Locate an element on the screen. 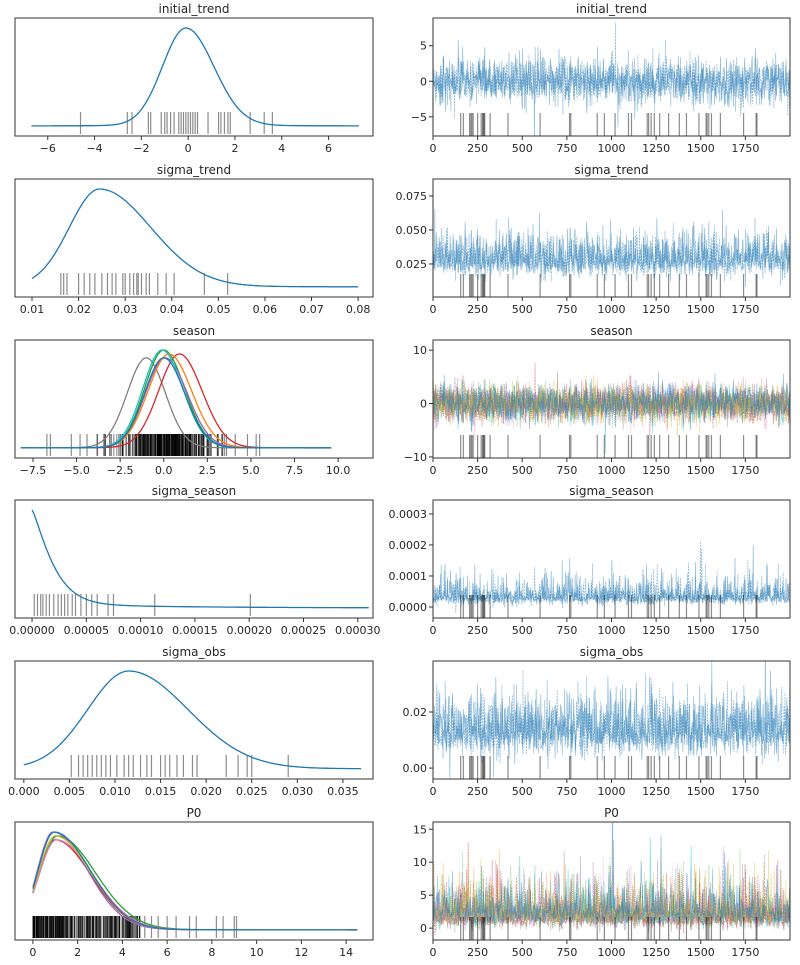 The height and width of the screenshot is (965, 800). y-tick-label: 10 is located at coordinates (420, 862).